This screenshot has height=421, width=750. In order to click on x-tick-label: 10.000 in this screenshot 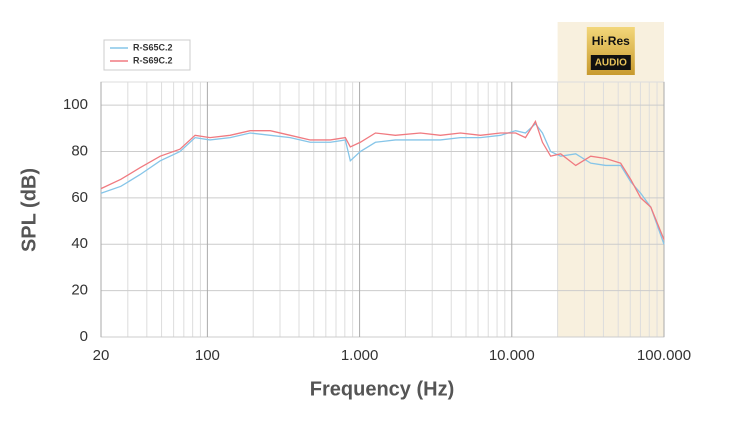, I will do `click(512, 355)`.